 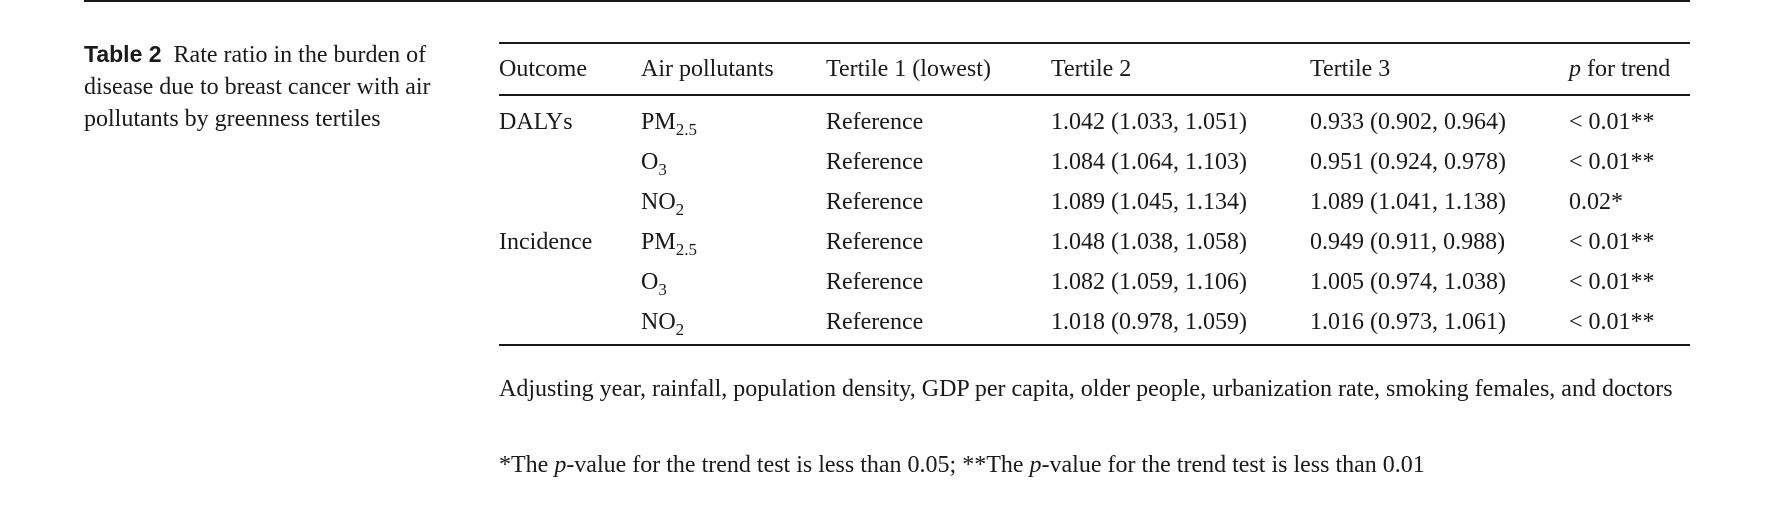 I want to click on header-rule, so click(x=1094, y=95).